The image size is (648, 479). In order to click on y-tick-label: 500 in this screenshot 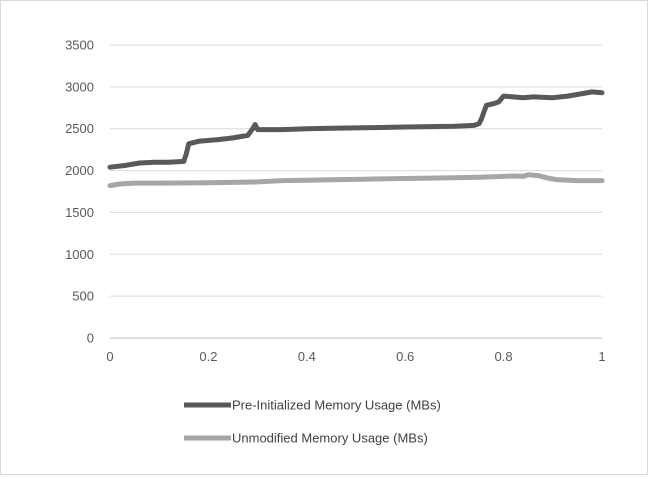, I will do `click(83, 296)`.